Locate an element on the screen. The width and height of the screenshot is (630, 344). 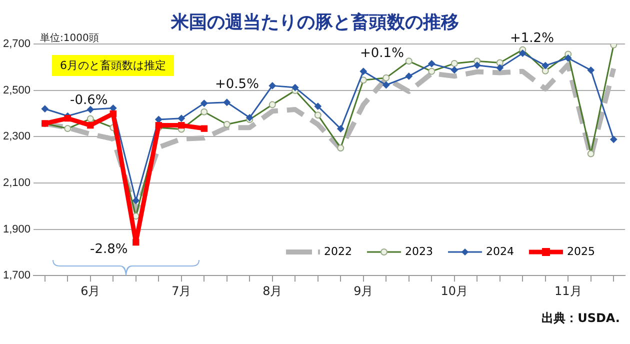
legend-label: 2022 is located at coordinates (338, 251).